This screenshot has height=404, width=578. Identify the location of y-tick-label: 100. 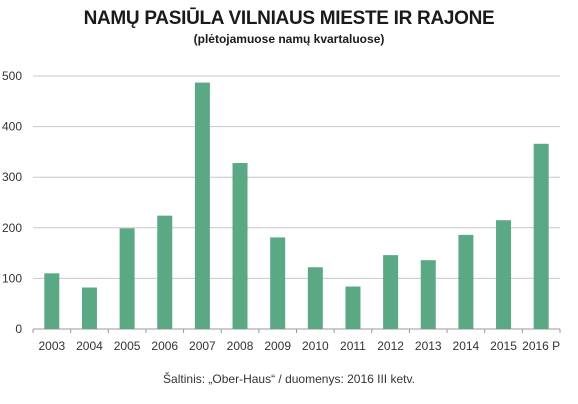
(12, 278).